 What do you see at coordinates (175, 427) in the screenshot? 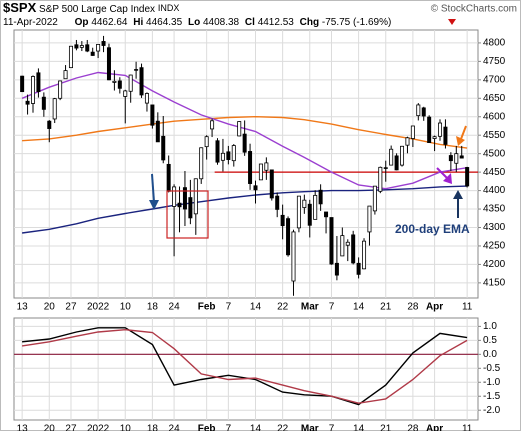
I see `x-tick-label: 24` at bounding box center [175, 427].